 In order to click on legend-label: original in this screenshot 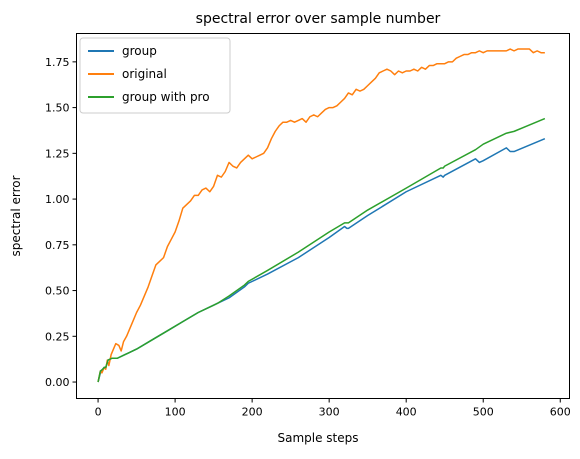, I will do `click(144, 74)`.